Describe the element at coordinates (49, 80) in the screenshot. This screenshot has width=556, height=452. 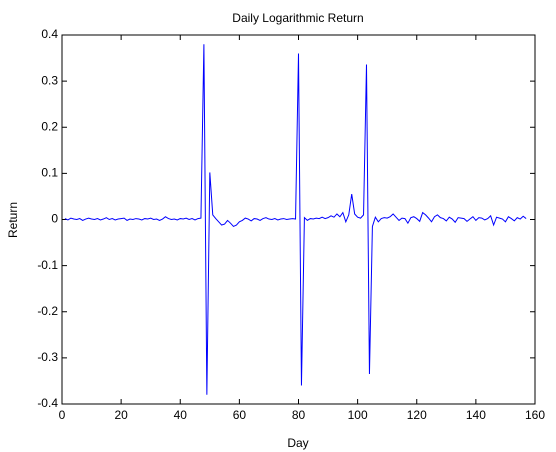
I see `y-tick-label: 0.3` at that location.